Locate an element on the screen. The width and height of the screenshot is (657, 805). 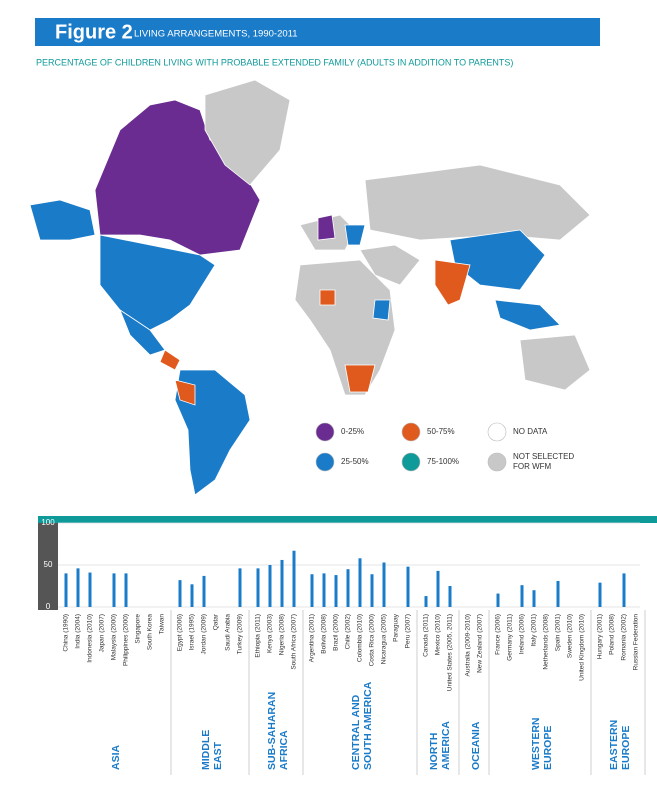
legend-label: NO DATA is located at coordinates (530, 431).